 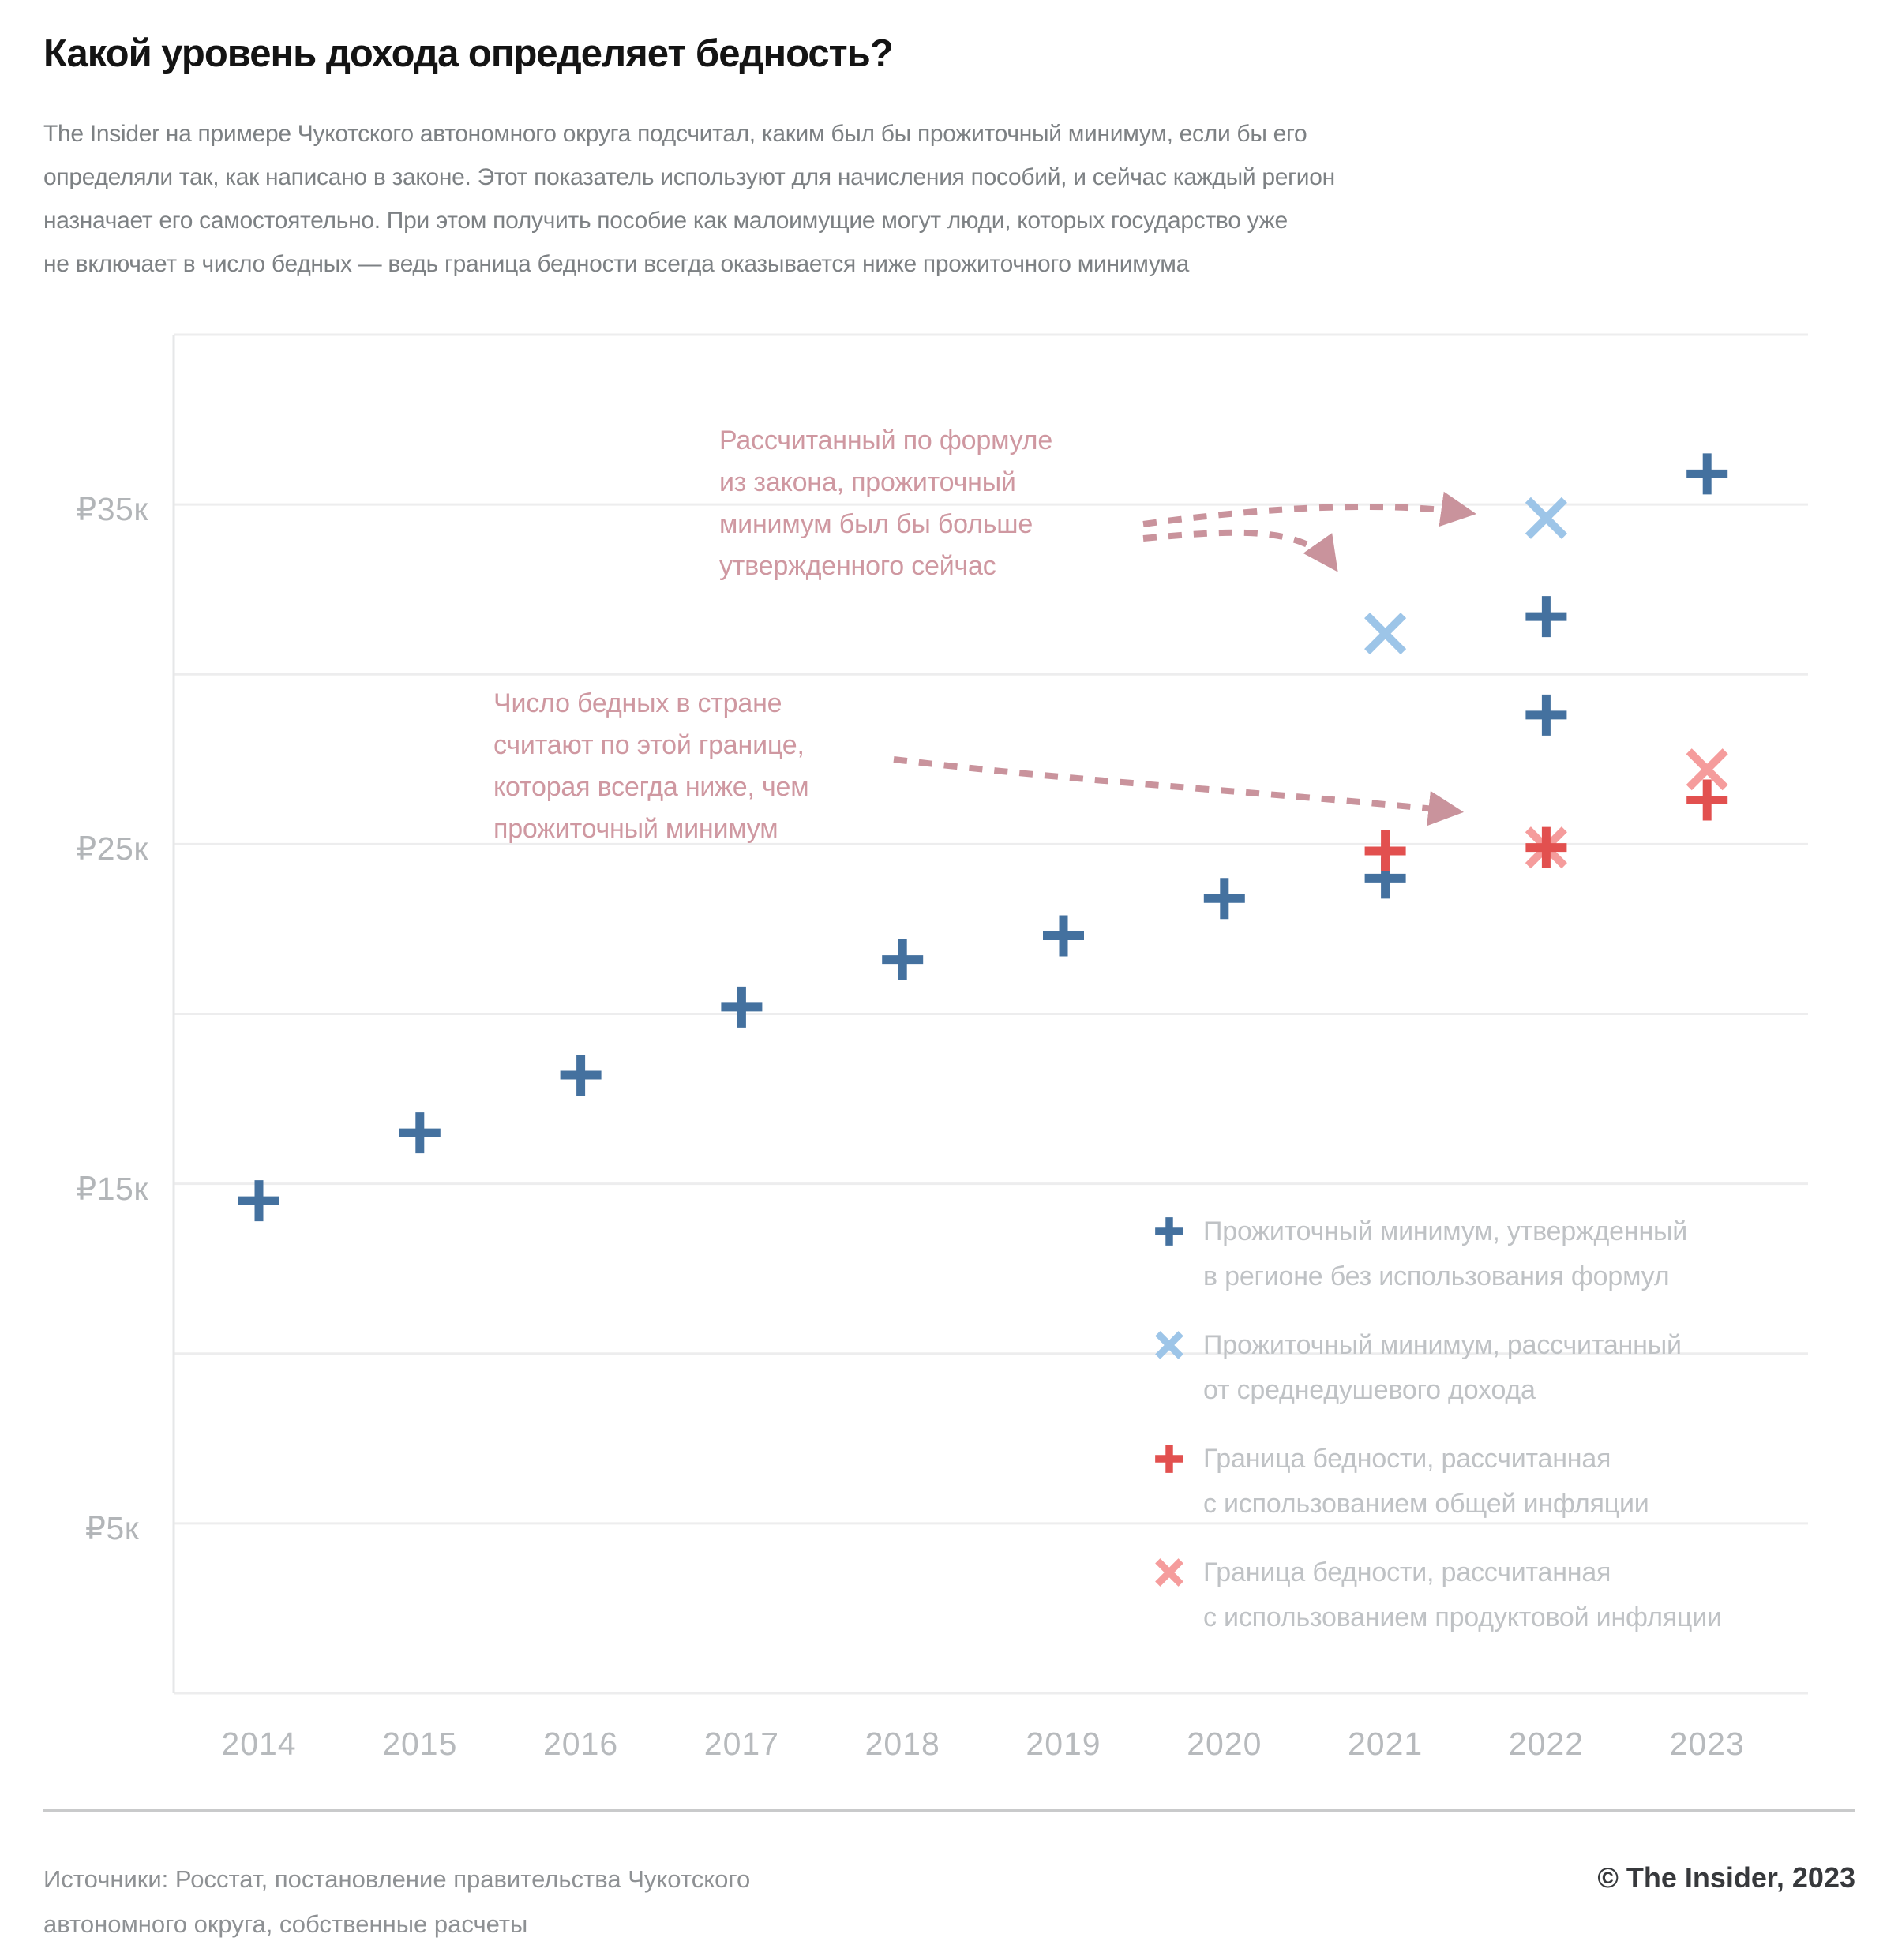 I want to click on x-tick-label: 2022, so click(x=1546, y=1744).